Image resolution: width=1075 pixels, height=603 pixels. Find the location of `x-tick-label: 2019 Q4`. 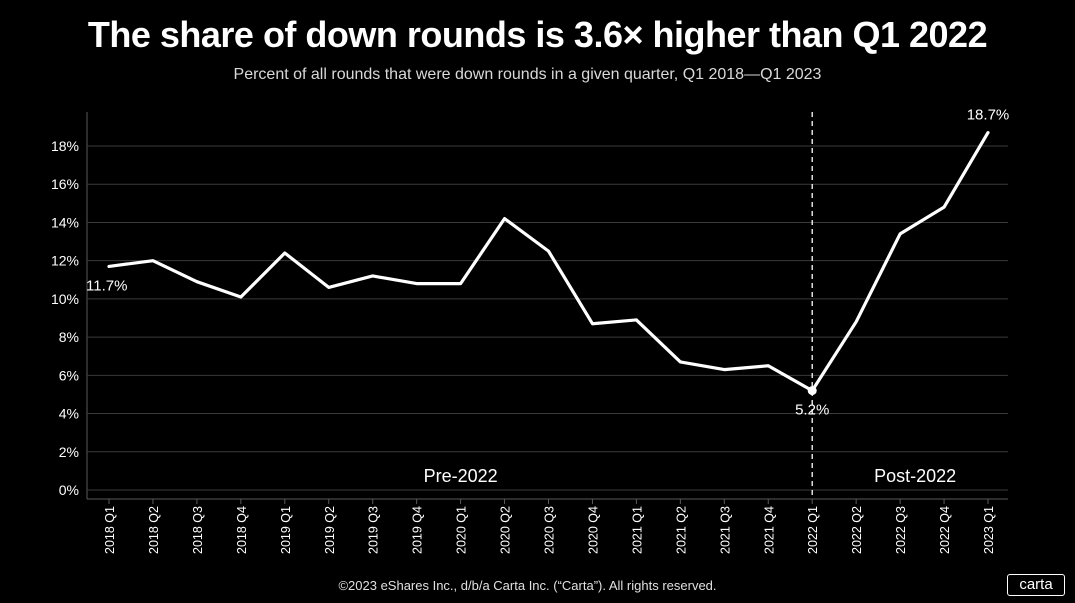

x-tick-label: 2019 Q4 is located at coordinates (418, 530).